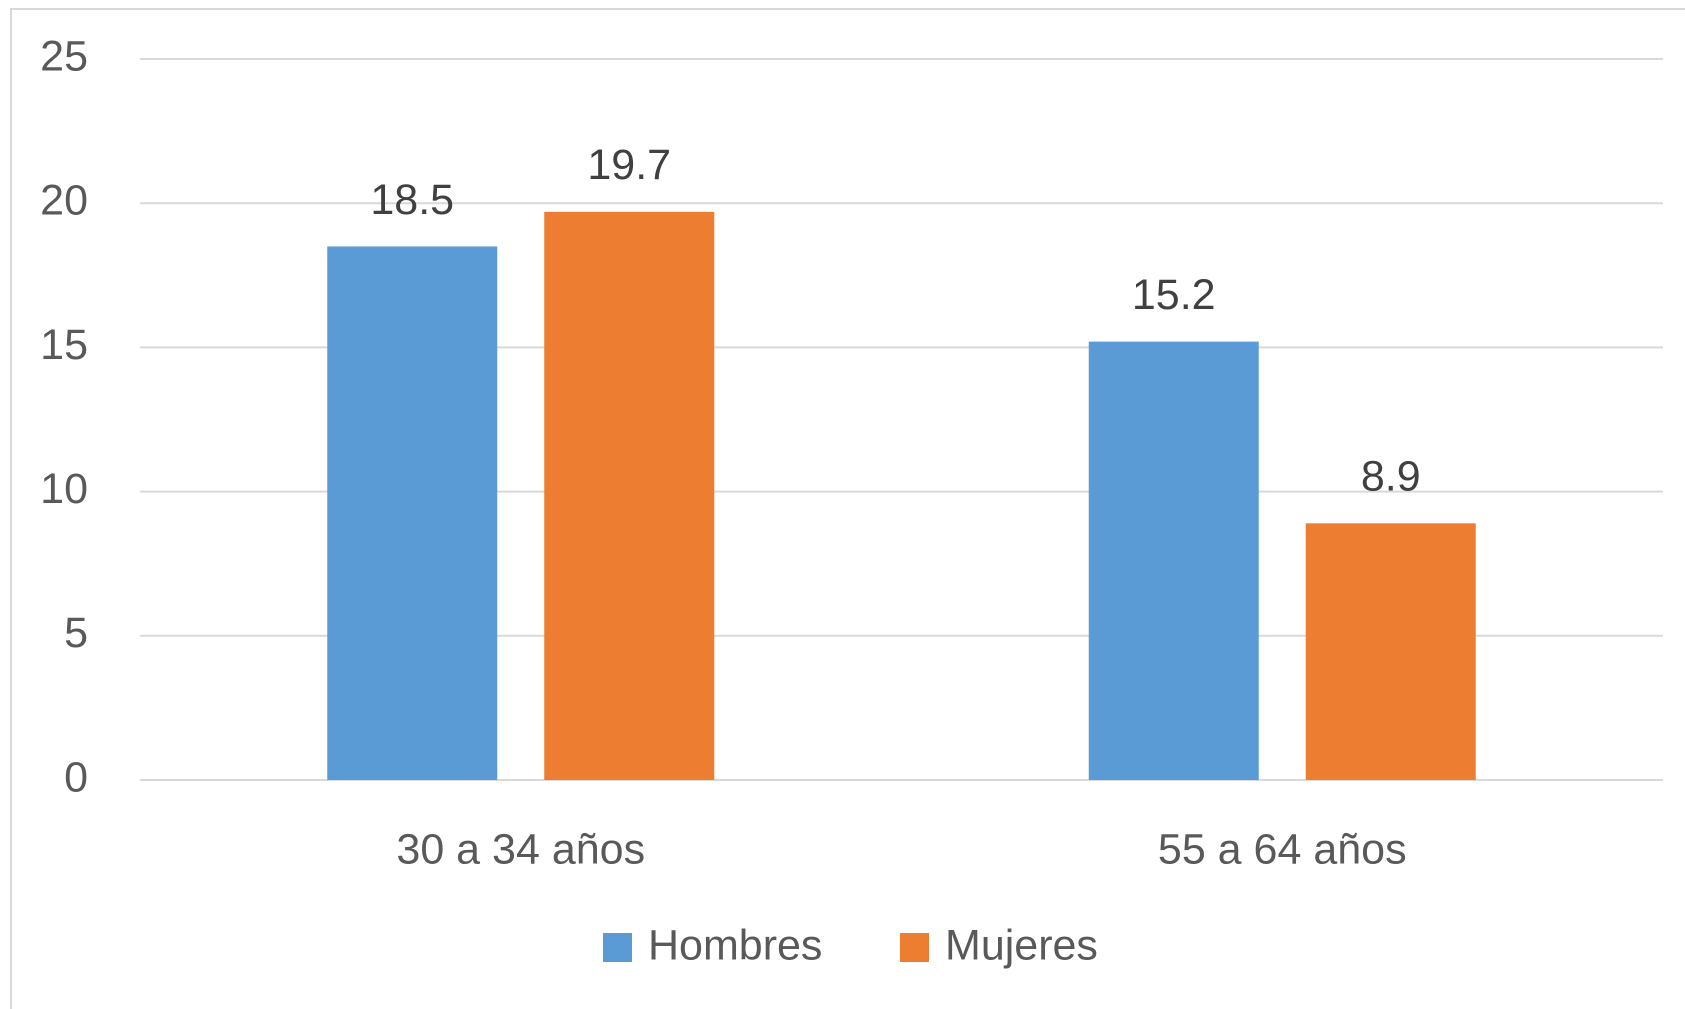 This screenshot has height=1009, width=1685. What do you see at coordinates (64, 489) in the screenshot?
I see `y-tick-label: 10` at bounding box center [64, 489].